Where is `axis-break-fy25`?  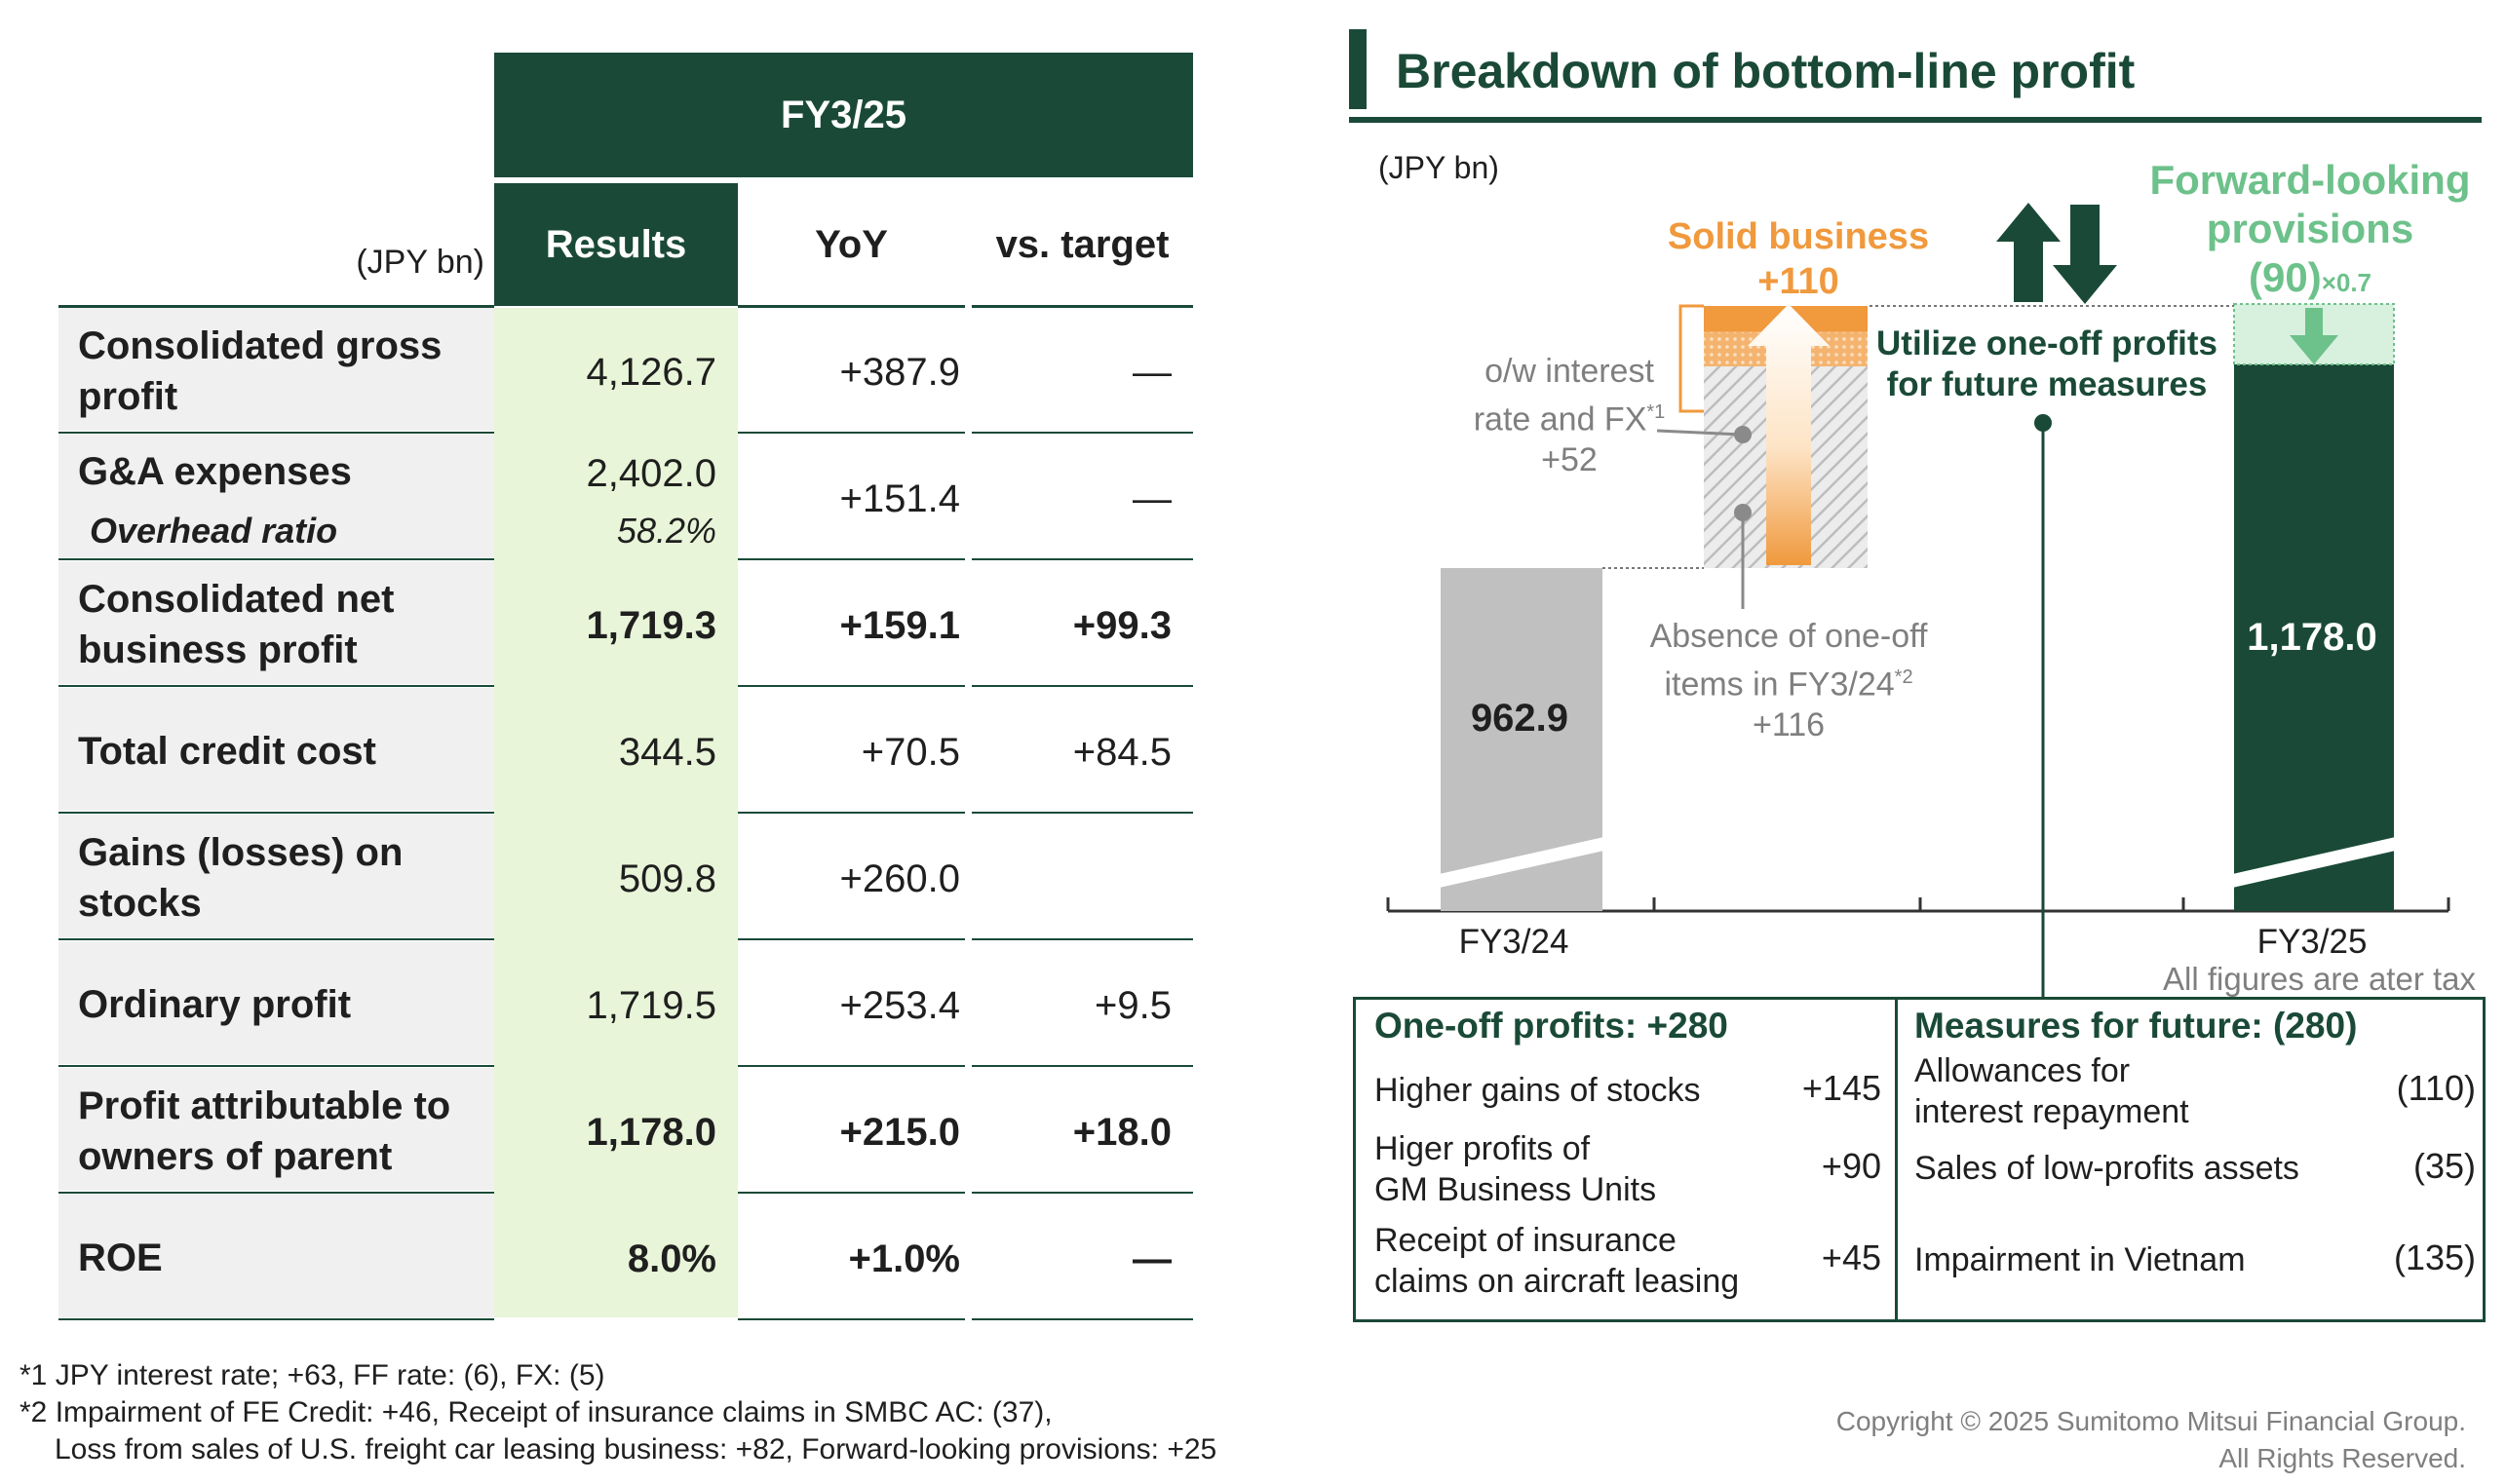
axis-break-fy25 is located at coordinates (2314, 862).